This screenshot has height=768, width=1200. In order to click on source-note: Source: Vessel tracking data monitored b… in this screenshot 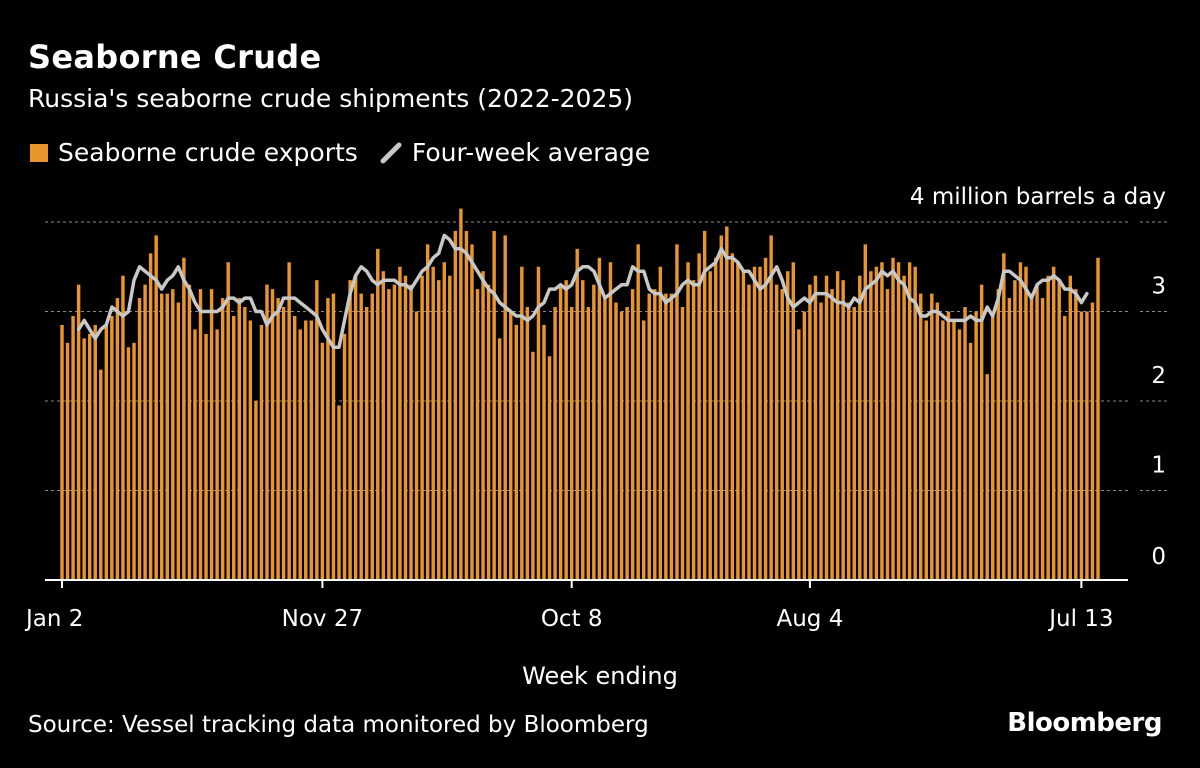, I will do `click(338, 725)`.